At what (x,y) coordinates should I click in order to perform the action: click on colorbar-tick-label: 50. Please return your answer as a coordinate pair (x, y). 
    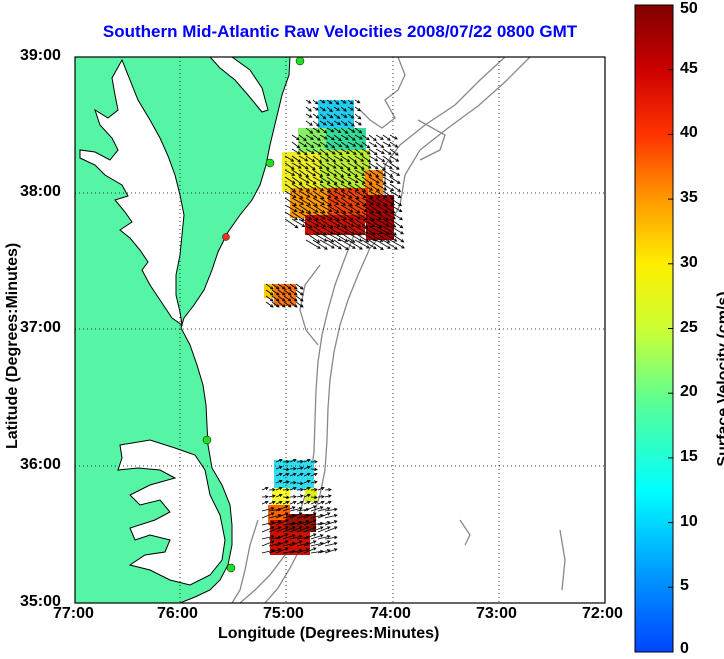
    Looking at the image, I should click on (689, 8).